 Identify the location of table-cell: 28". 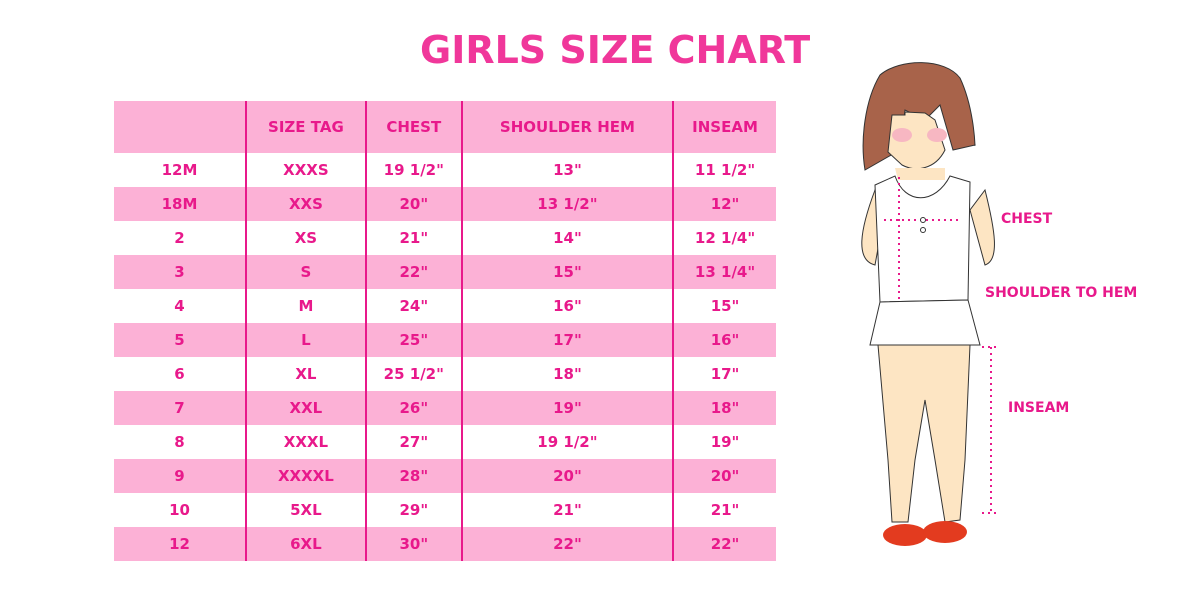
(413, 476).